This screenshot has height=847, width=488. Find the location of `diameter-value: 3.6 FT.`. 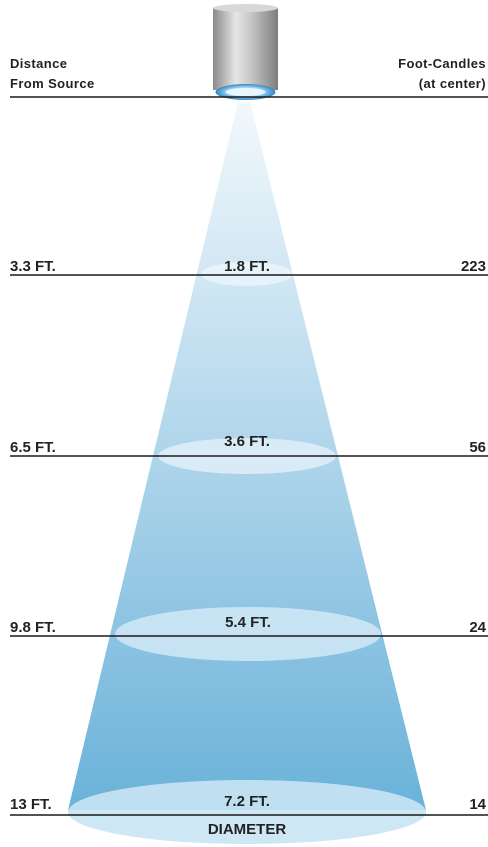

diameter-value: 3.6 FT. is located at coordinates (247, 441).